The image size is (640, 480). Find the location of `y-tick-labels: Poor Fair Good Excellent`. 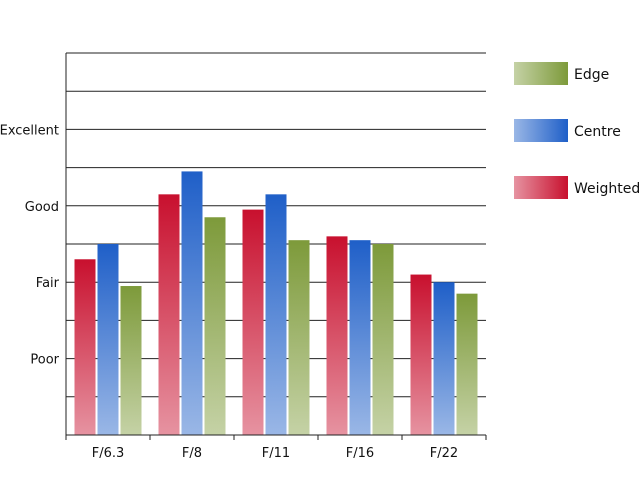

y-tick-labels: Poor Fair Good Excellent is located at coordinates (30, 245).